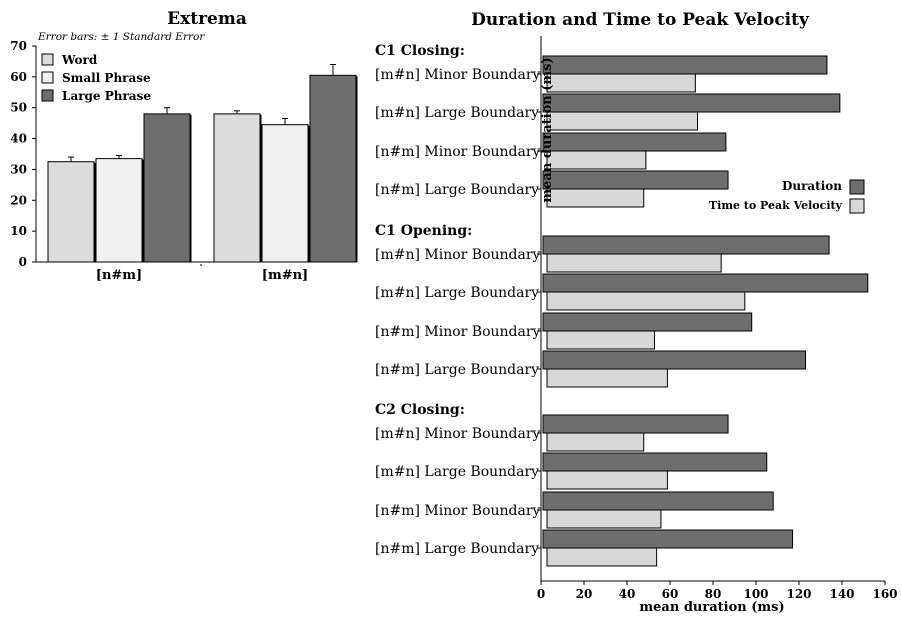  I want to click on error-bars-note: Error bars: ± 1 Standard Error, so click(121, 37).